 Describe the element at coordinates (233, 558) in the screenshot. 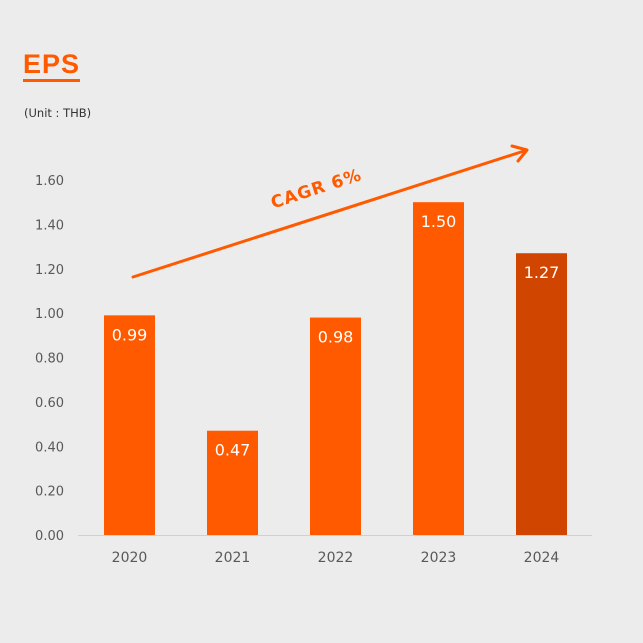

I see `x-tick-label: 2021` at that location.